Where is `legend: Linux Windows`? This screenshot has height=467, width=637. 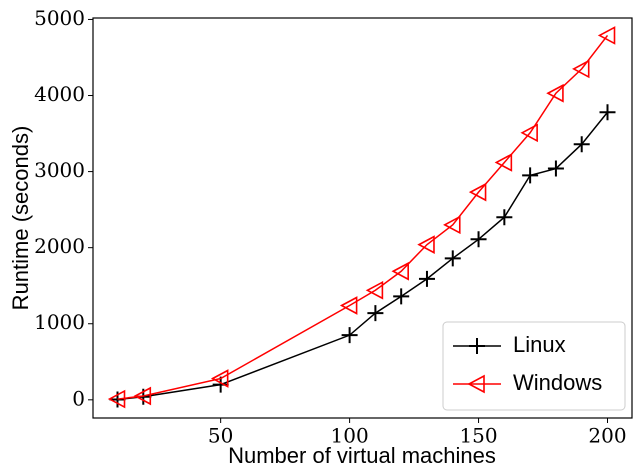 legend: Linux Windows is located at coordinates (534, 366).